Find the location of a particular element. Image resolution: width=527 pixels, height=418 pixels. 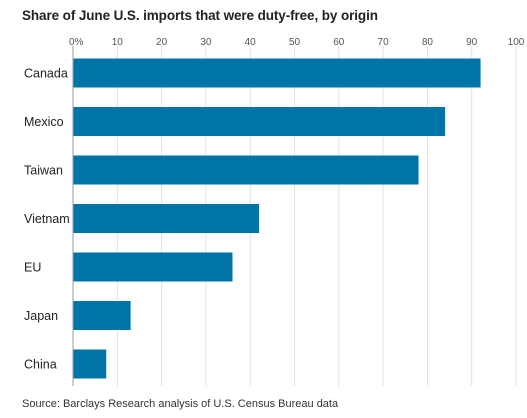

category-label: EU is located at coordinates (32, 268).